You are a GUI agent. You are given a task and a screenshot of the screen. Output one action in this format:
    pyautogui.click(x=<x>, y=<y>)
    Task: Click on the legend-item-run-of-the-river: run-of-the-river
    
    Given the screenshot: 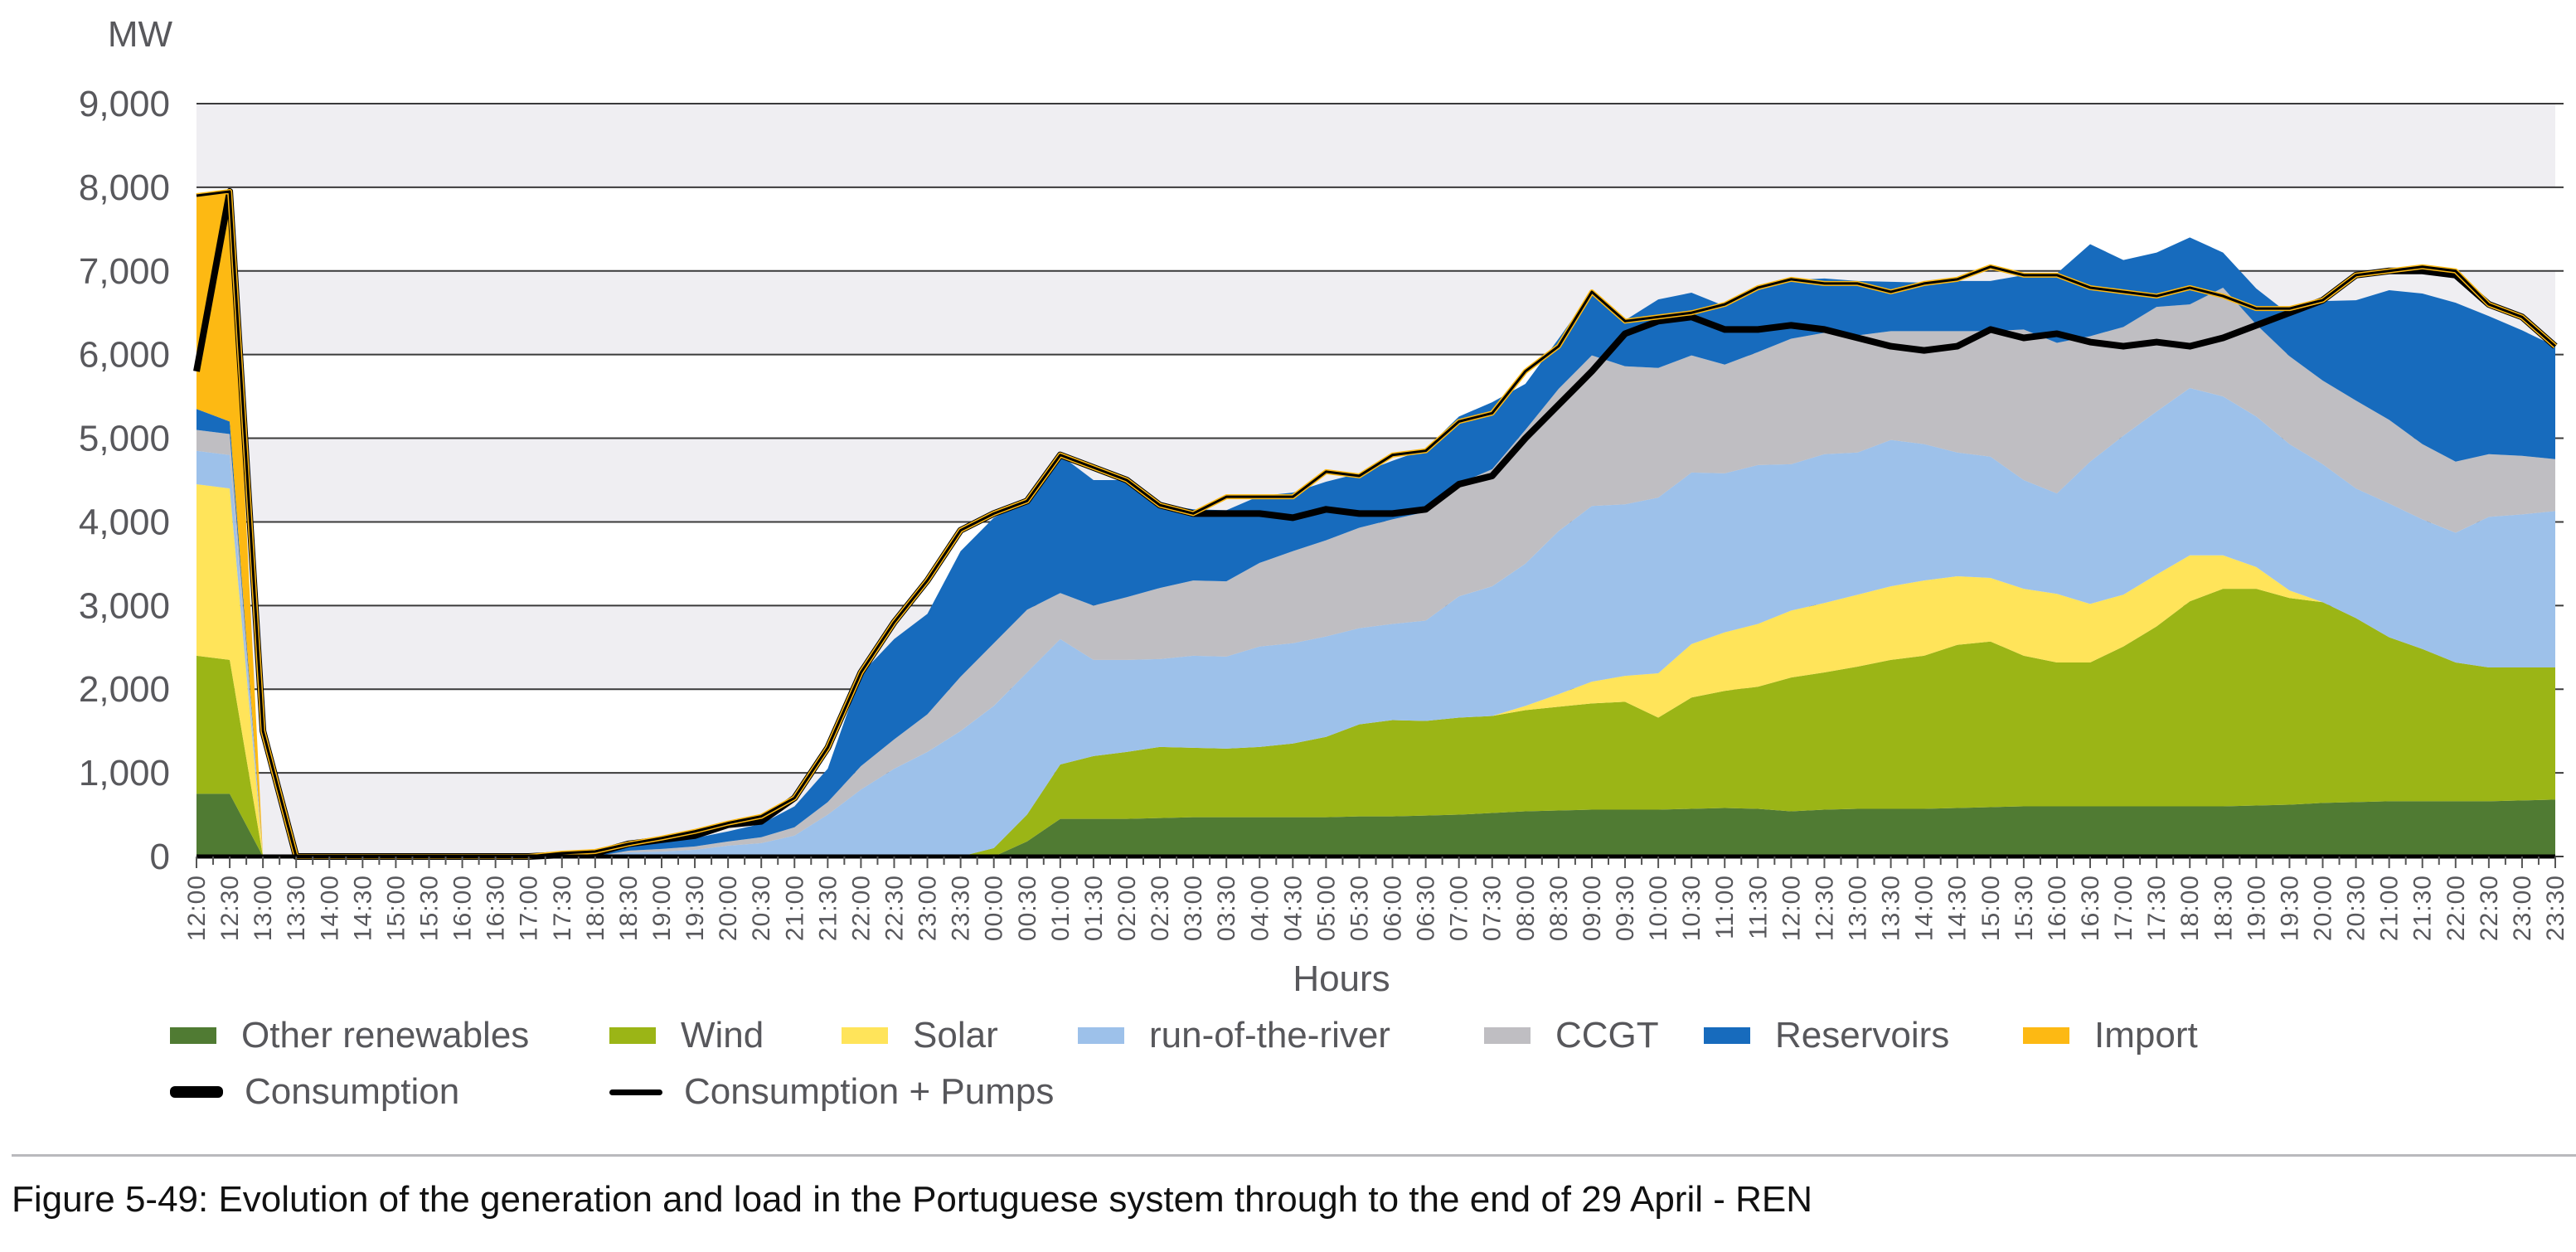 What is the action you would take?
    pyautogui.click(x=1281, y=1035)
    